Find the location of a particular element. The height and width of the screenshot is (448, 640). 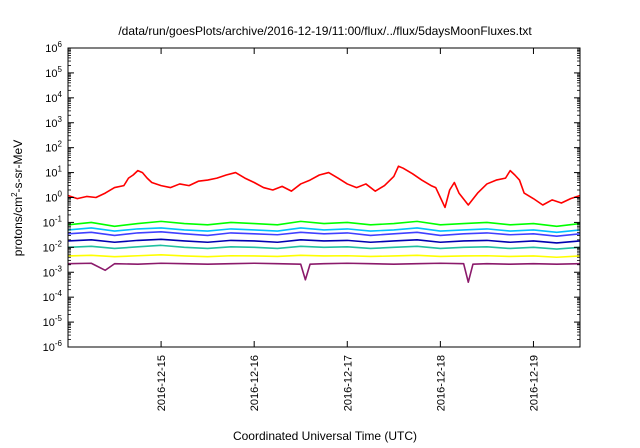

x-tick-label-0: 2016-12-15 is located at coordinates (162, 383).